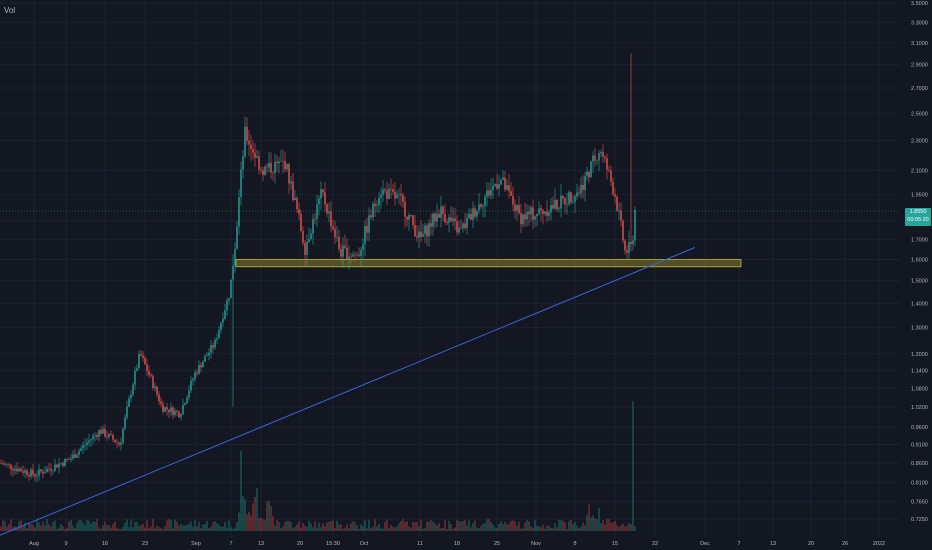 The width and height of the screenshot is (932, 550). Describe the element at coordinates (10, 10) in the screenshot. I see `volume-indicator-label: Vol` at that location.